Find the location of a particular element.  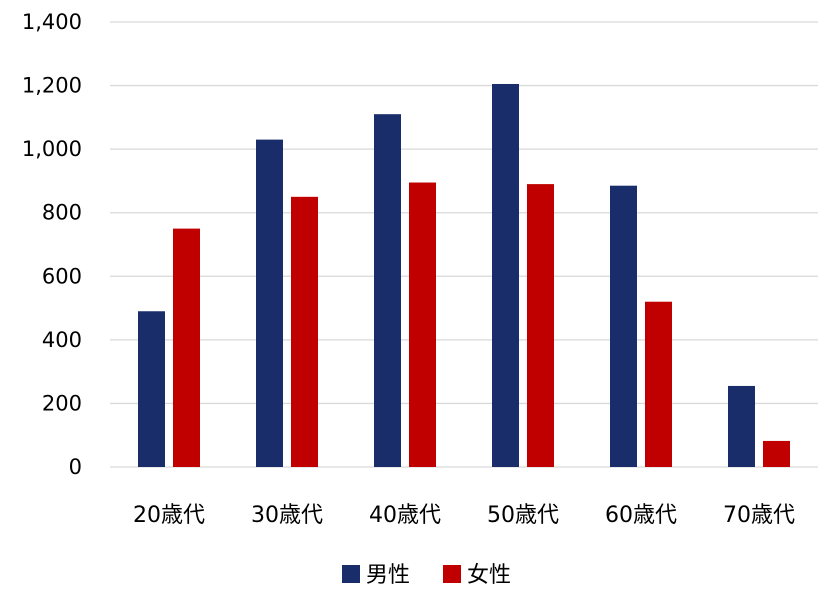

x-category-label: 20歳代 is located at coordinates (169, 515).